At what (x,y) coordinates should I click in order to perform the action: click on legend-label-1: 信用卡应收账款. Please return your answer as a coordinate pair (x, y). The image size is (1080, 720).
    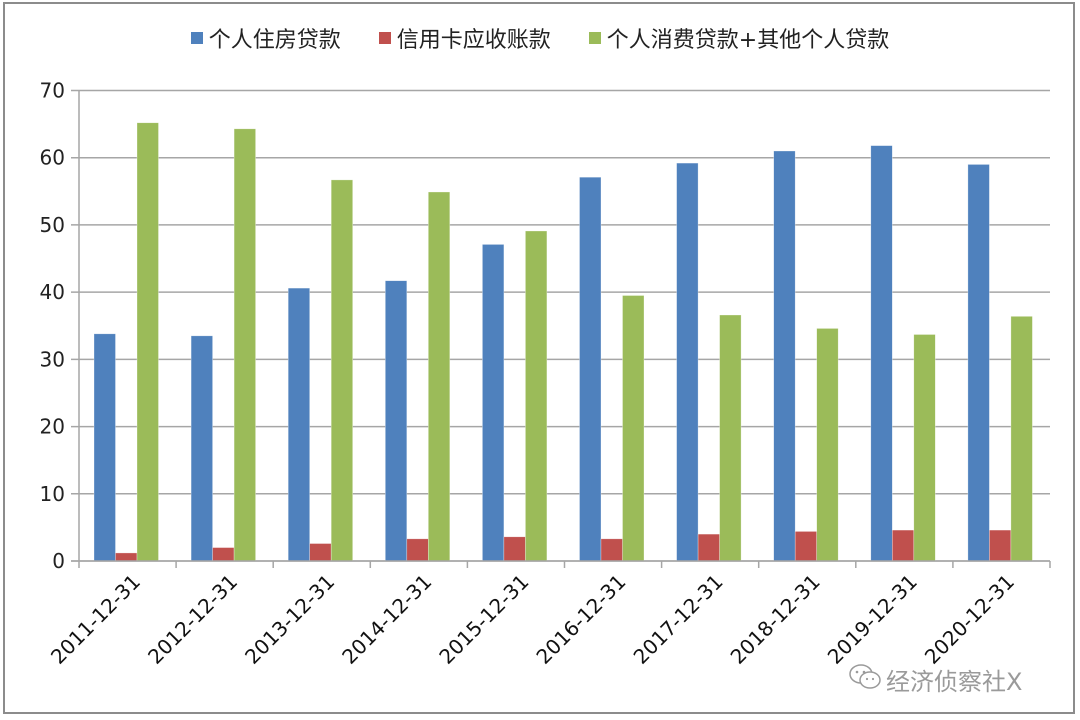
    Looking at the image, I should click on (473, 40).